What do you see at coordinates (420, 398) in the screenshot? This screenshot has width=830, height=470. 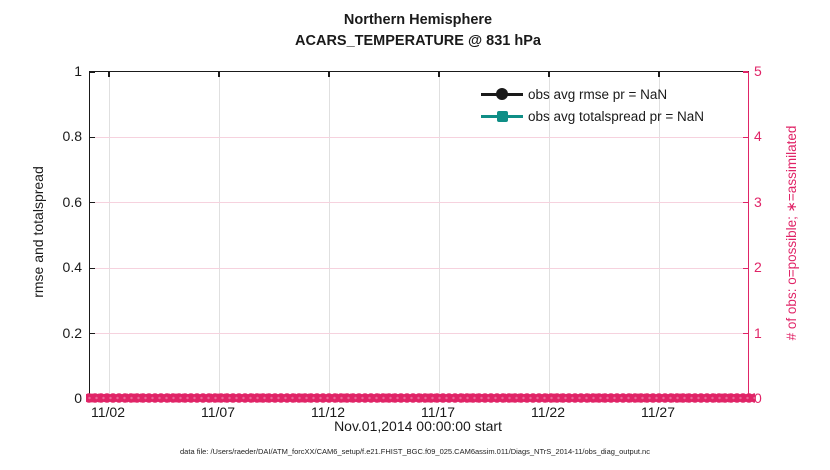 I see `obs-count-markers-at-zero` at bounding box center [420, 398].